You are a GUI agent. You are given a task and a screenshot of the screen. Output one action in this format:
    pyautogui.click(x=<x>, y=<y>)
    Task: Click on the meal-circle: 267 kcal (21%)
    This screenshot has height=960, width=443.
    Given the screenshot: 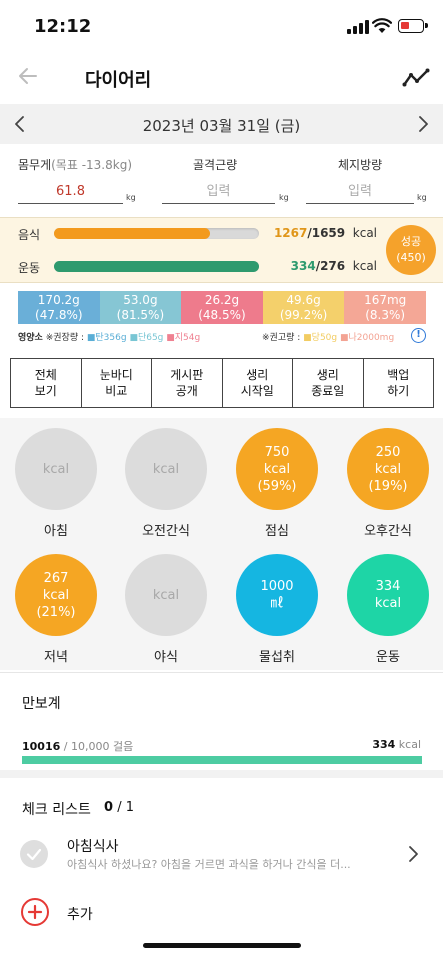 What is the action you would take?
    pyautogui.click(x=56, y=595)
    